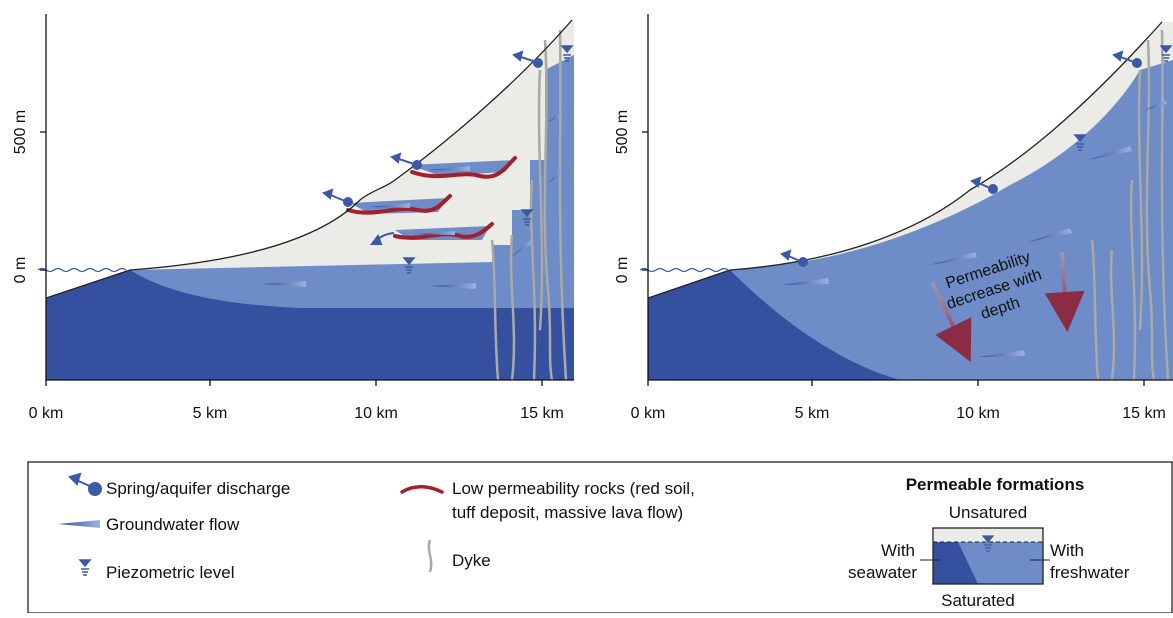  Describe the element at coordinates (573, 488) in the screenshot. I see `legend-label: Low permeability rocks (red soil,` at that location.